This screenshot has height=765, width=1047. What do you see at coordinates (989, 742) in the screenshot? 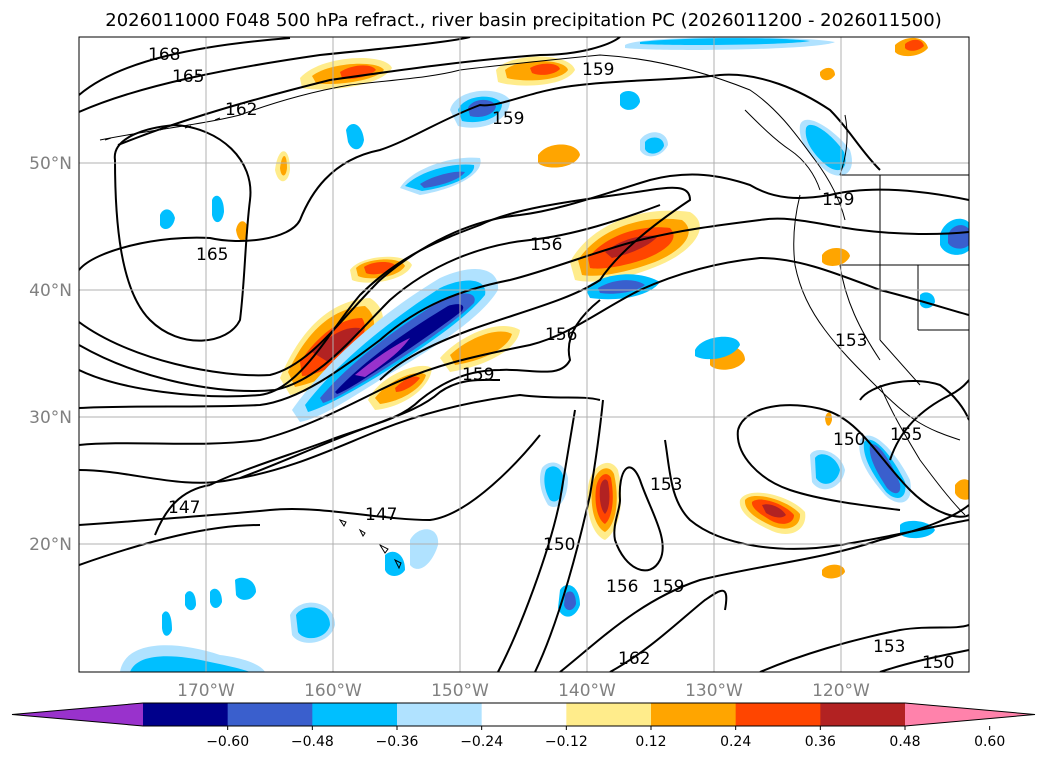
I see `colorbar-tick-label: 0.60` at bounding box center [989, 742].